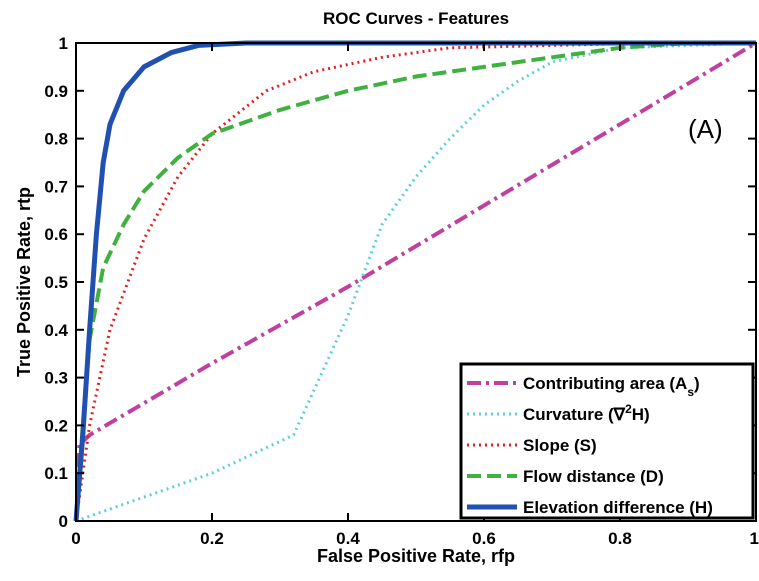 The image size is (759, 581). Describe the element at coordinates (754, 538) in the screenshot. I see `x-tick-label: 1` at that location.